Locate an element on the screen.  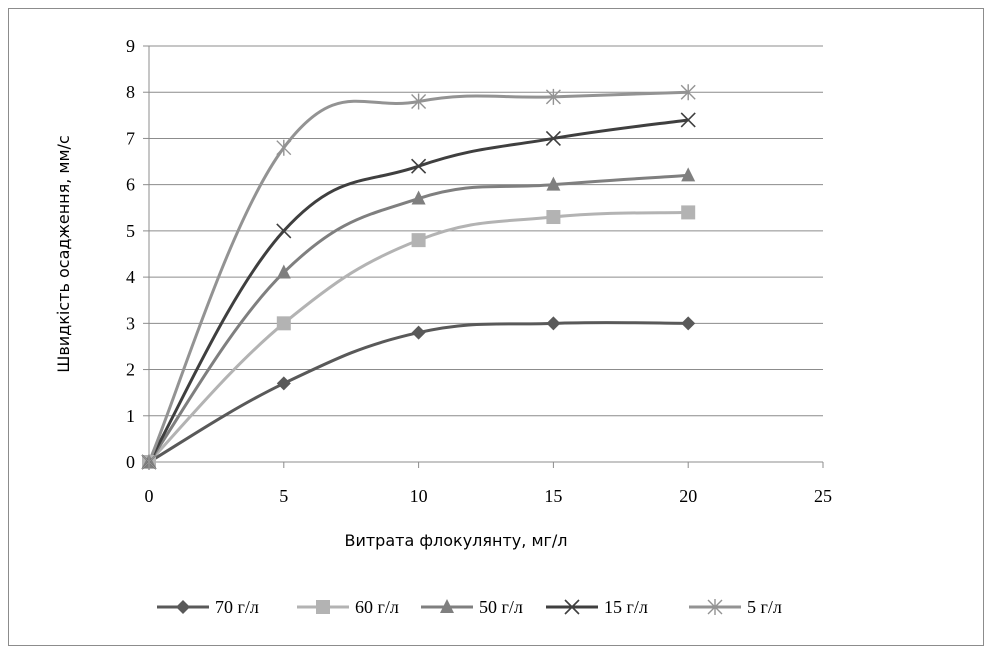
y-axis-title: Швидкість осадження, мм/с is located at coordinates (63, 254).